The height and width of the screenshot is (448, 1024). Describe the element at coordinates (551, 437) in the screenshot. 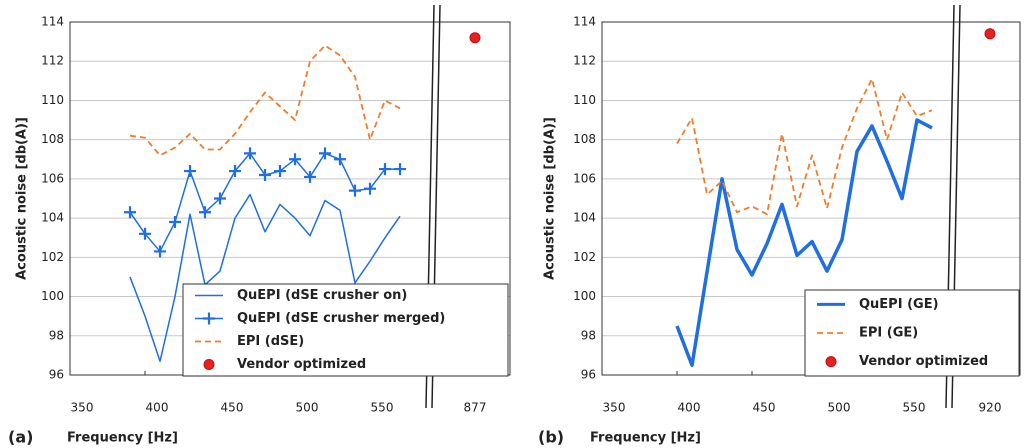

I see `panel-label: (b)` at that location.